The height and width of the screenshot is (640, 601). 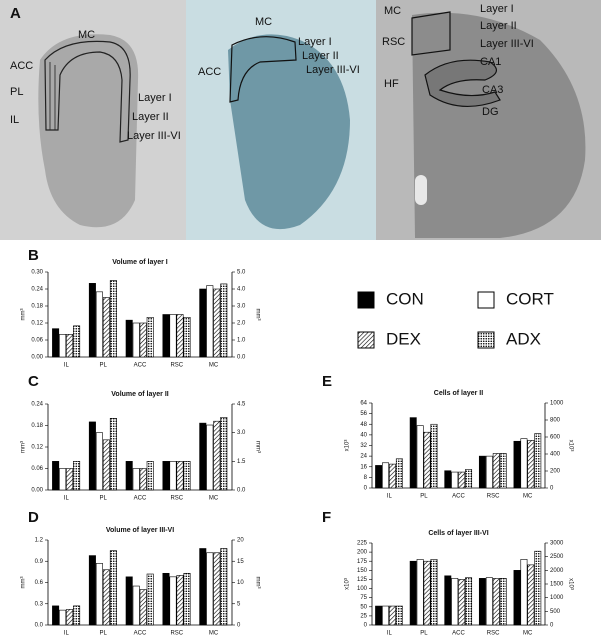 What do you see at coordinates (555, 455) in the screenshot?
I see `y2-tick-label: 400` at bounding box center [555, 455].